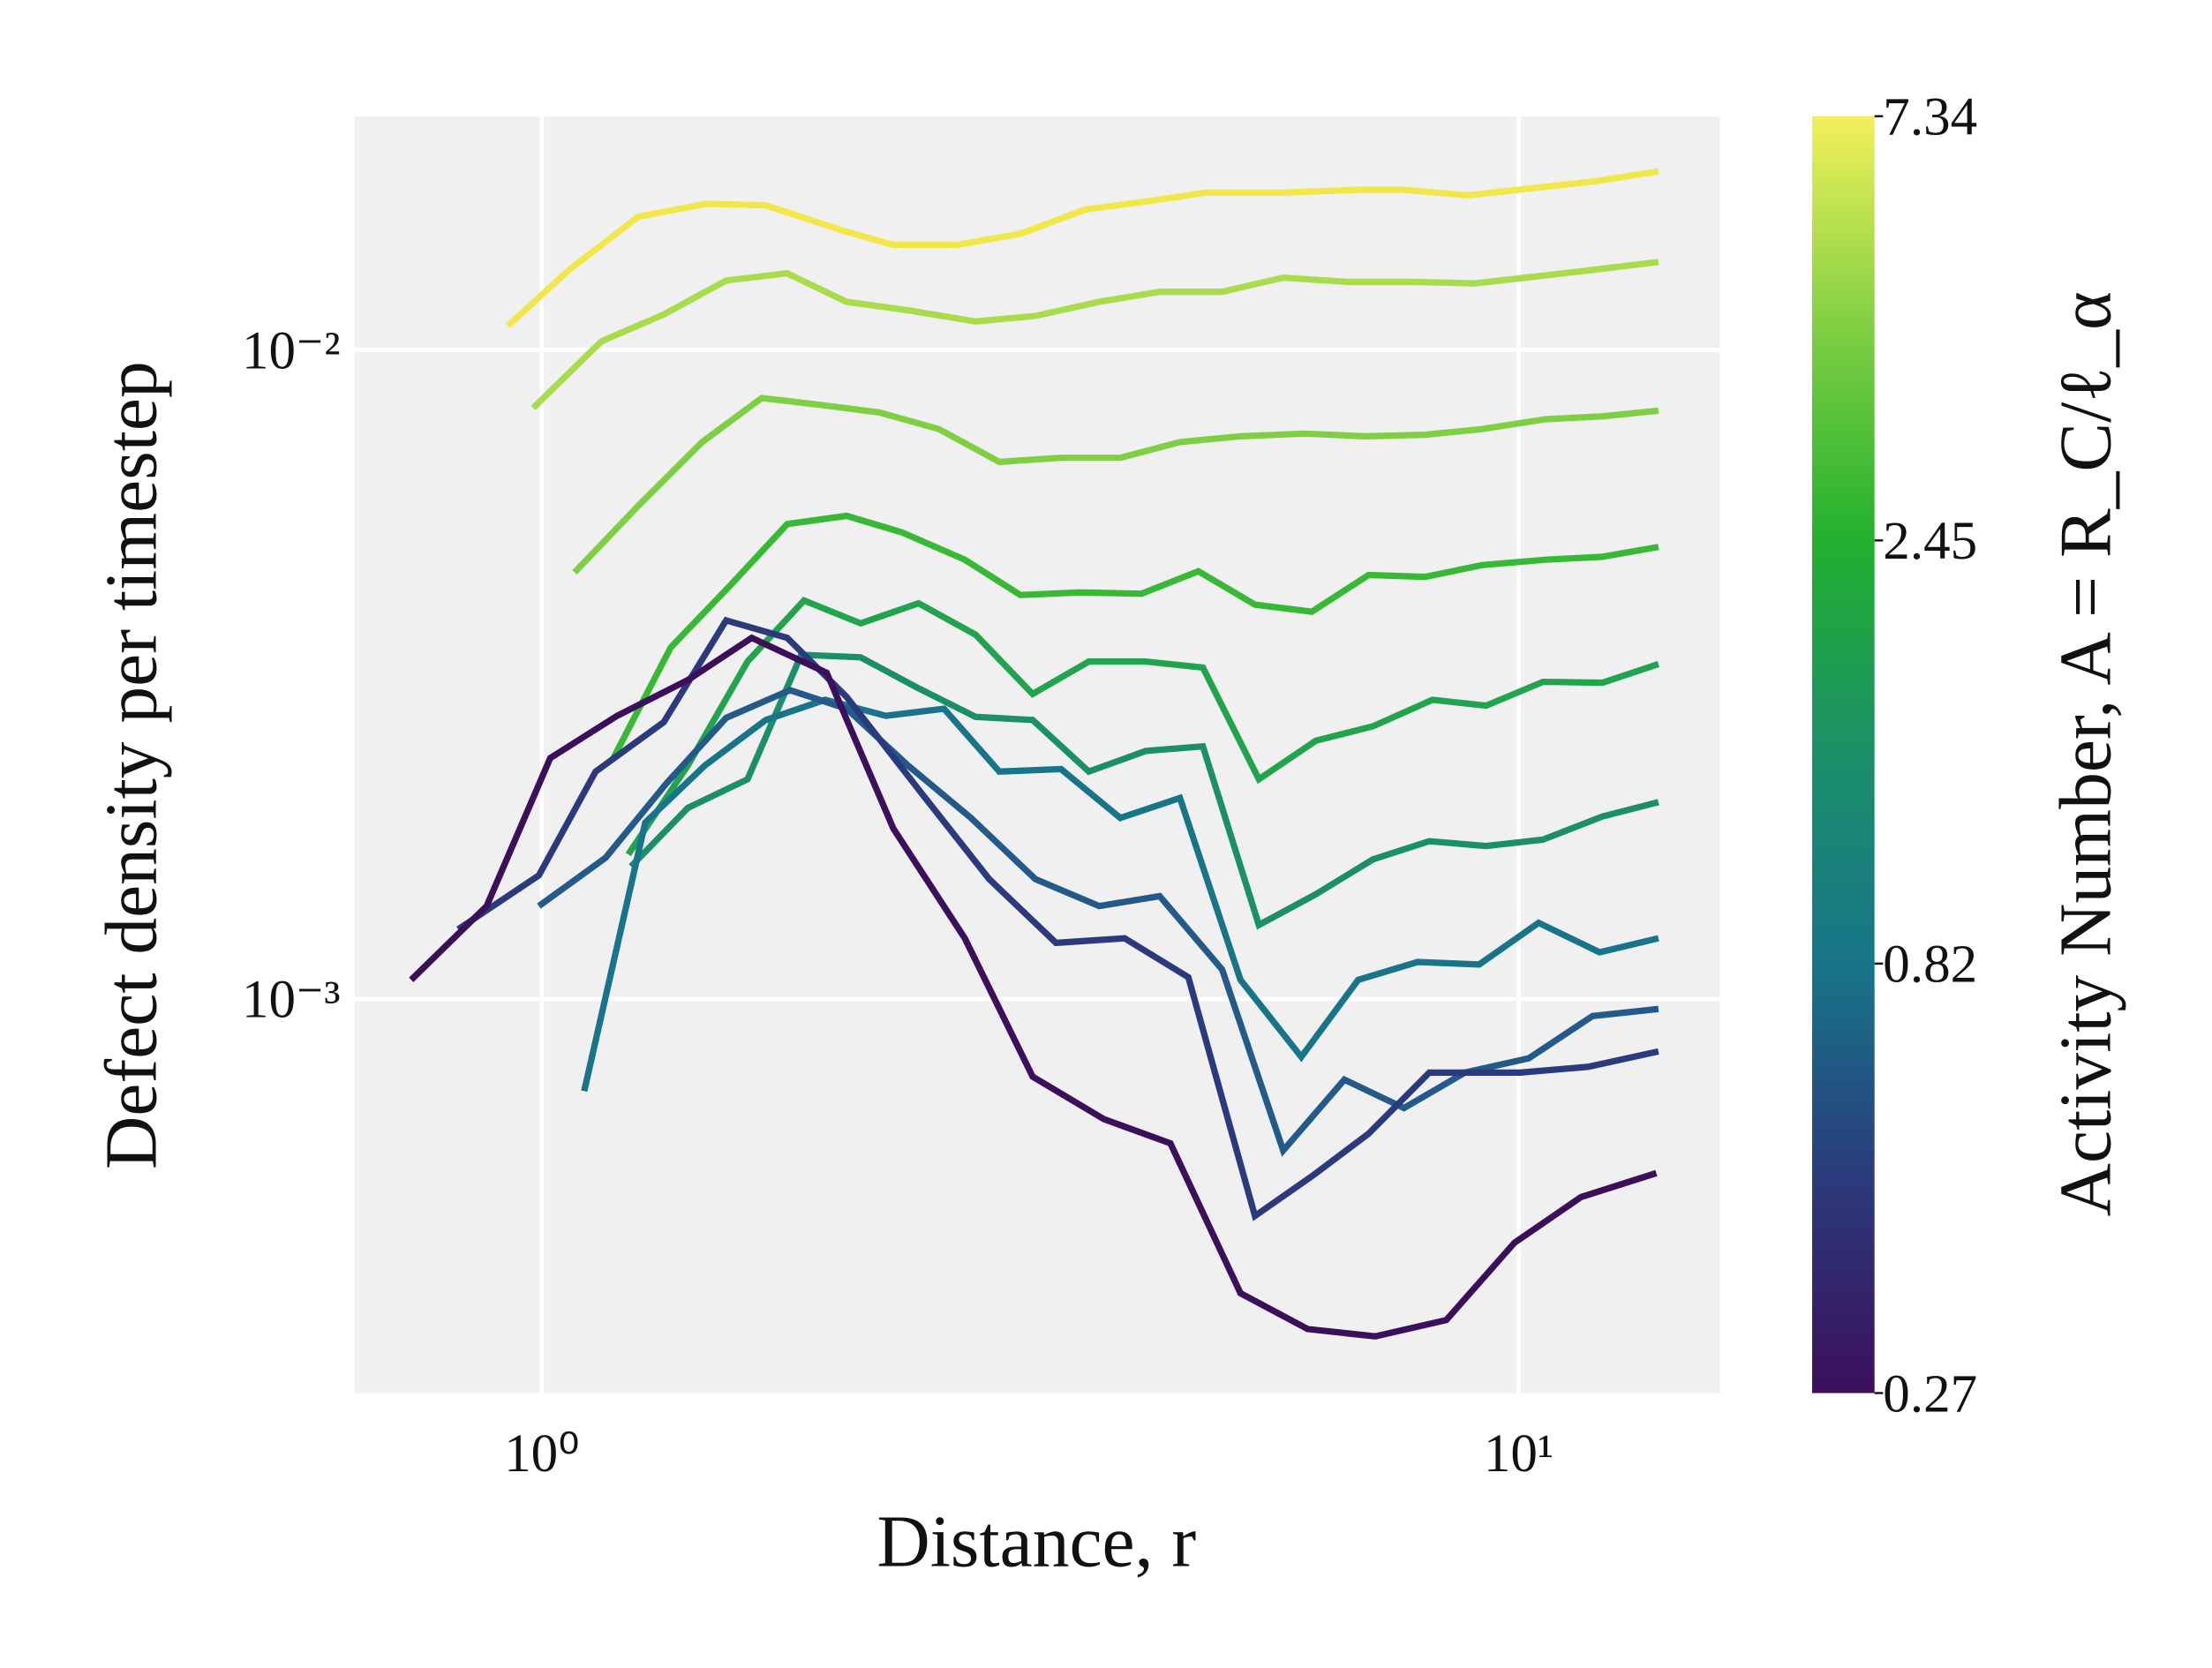 The width and height of the screenshot is (2212, 1668). Describe the element at coordinates (132, 765) in the screenshot. I see `y-axis-label: Defect density per timestep` at that location.